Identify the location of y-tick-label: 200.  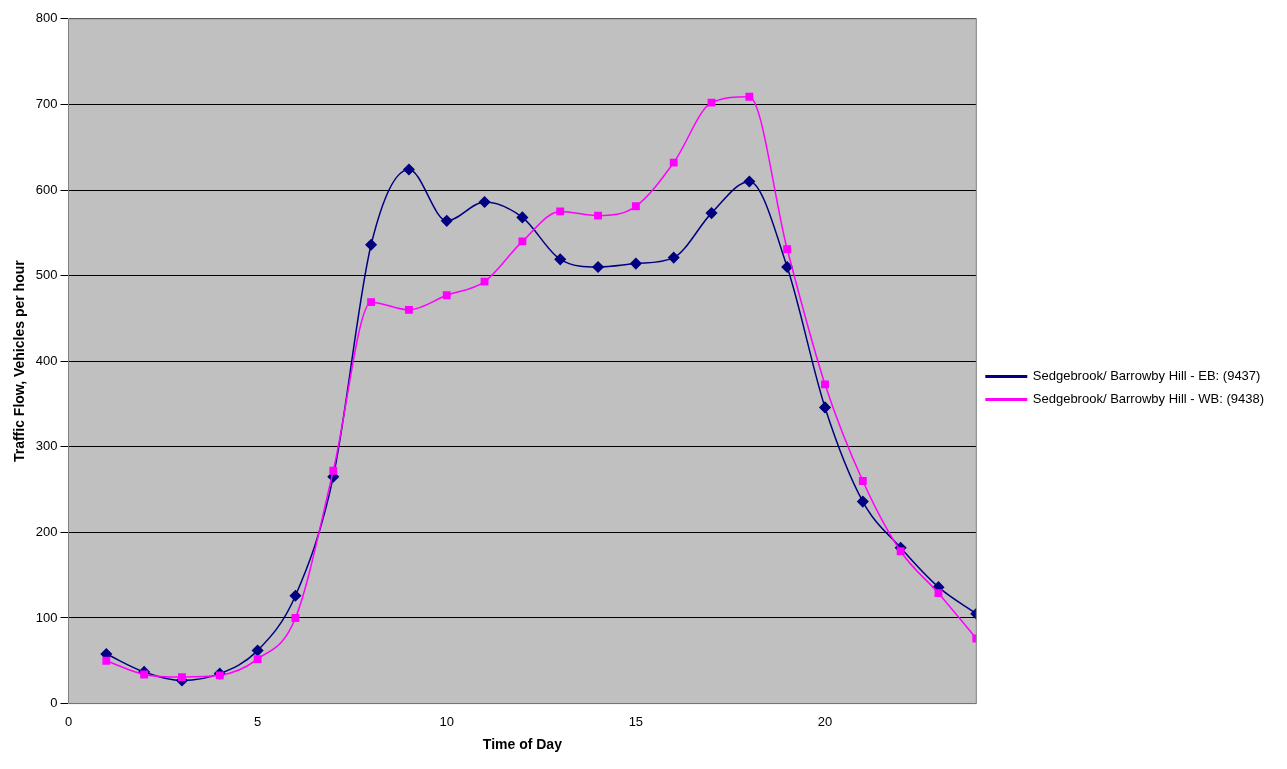
(46, 531).